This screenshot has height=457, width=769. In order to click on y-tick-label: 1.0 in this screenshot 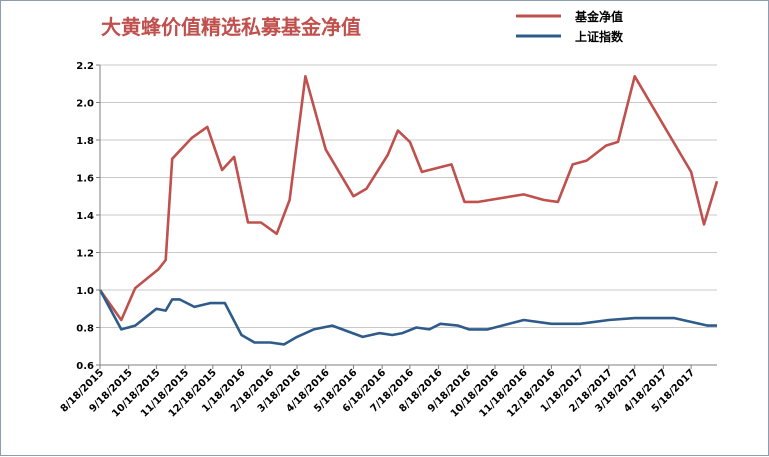, I will do `click(85, 291)`.